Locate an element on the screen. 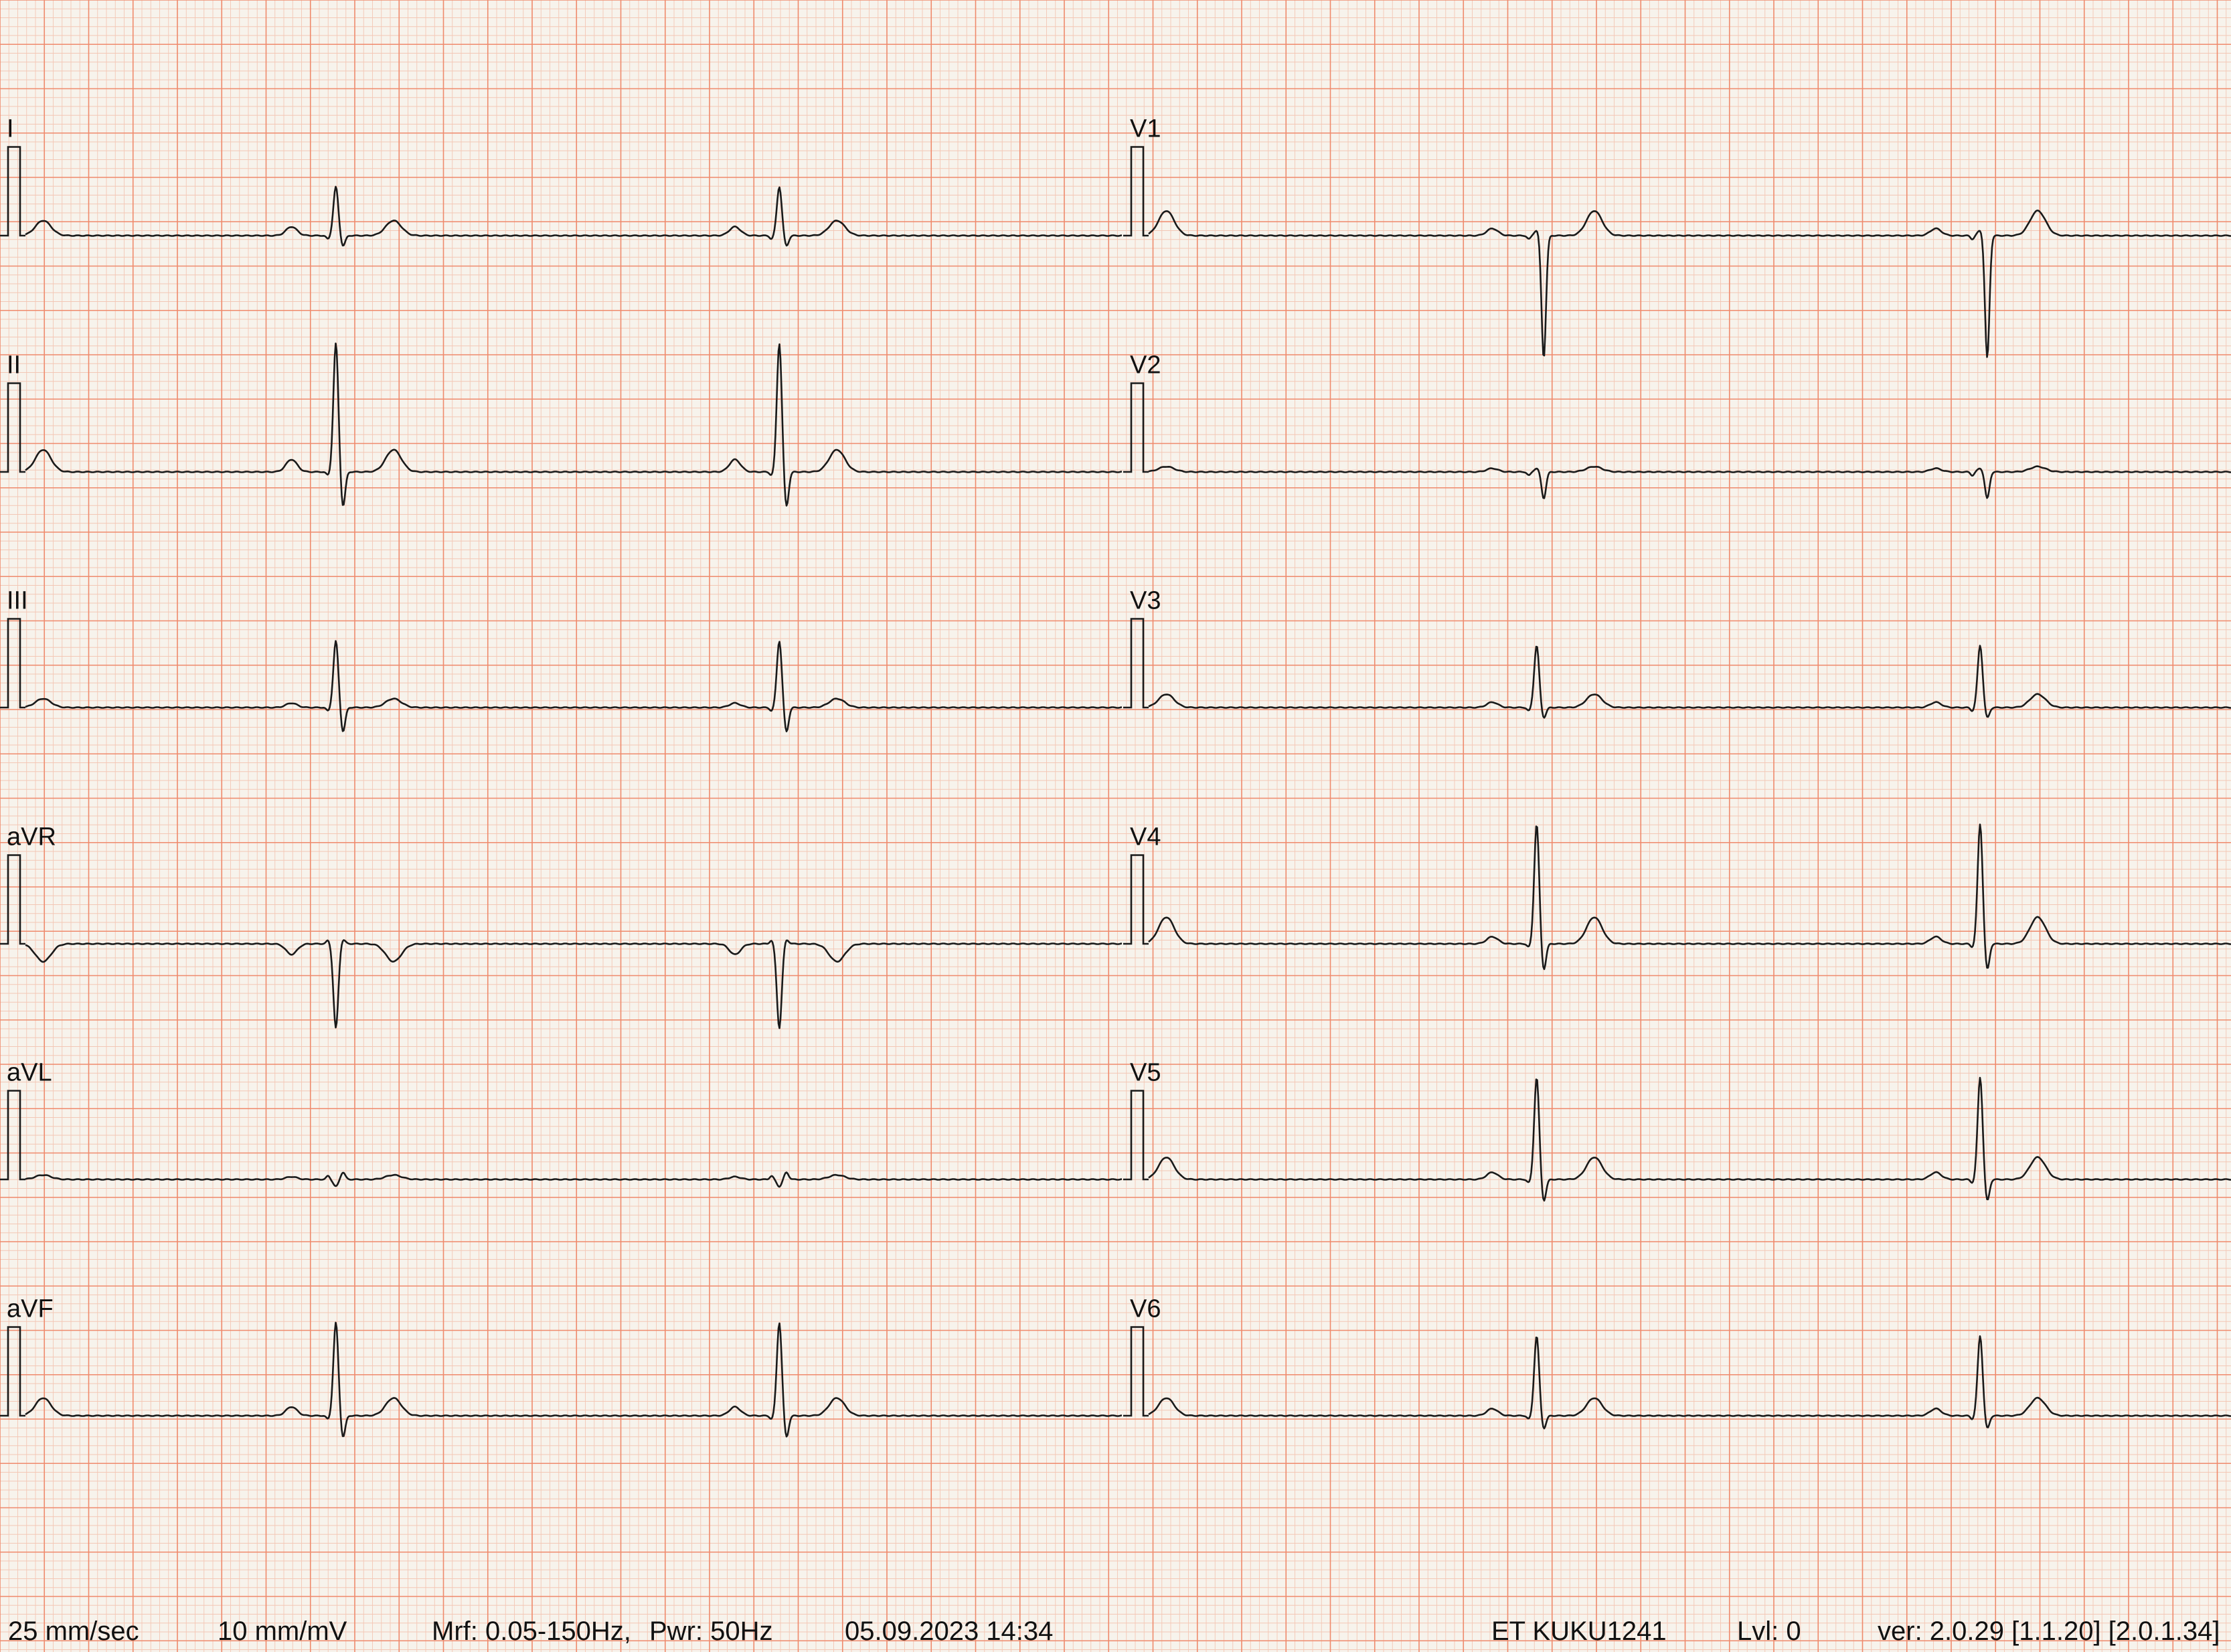 The width and height of the screenshot is (2231, 1652). lead-label-V1: V1 is located at coordinates (1145, 129).